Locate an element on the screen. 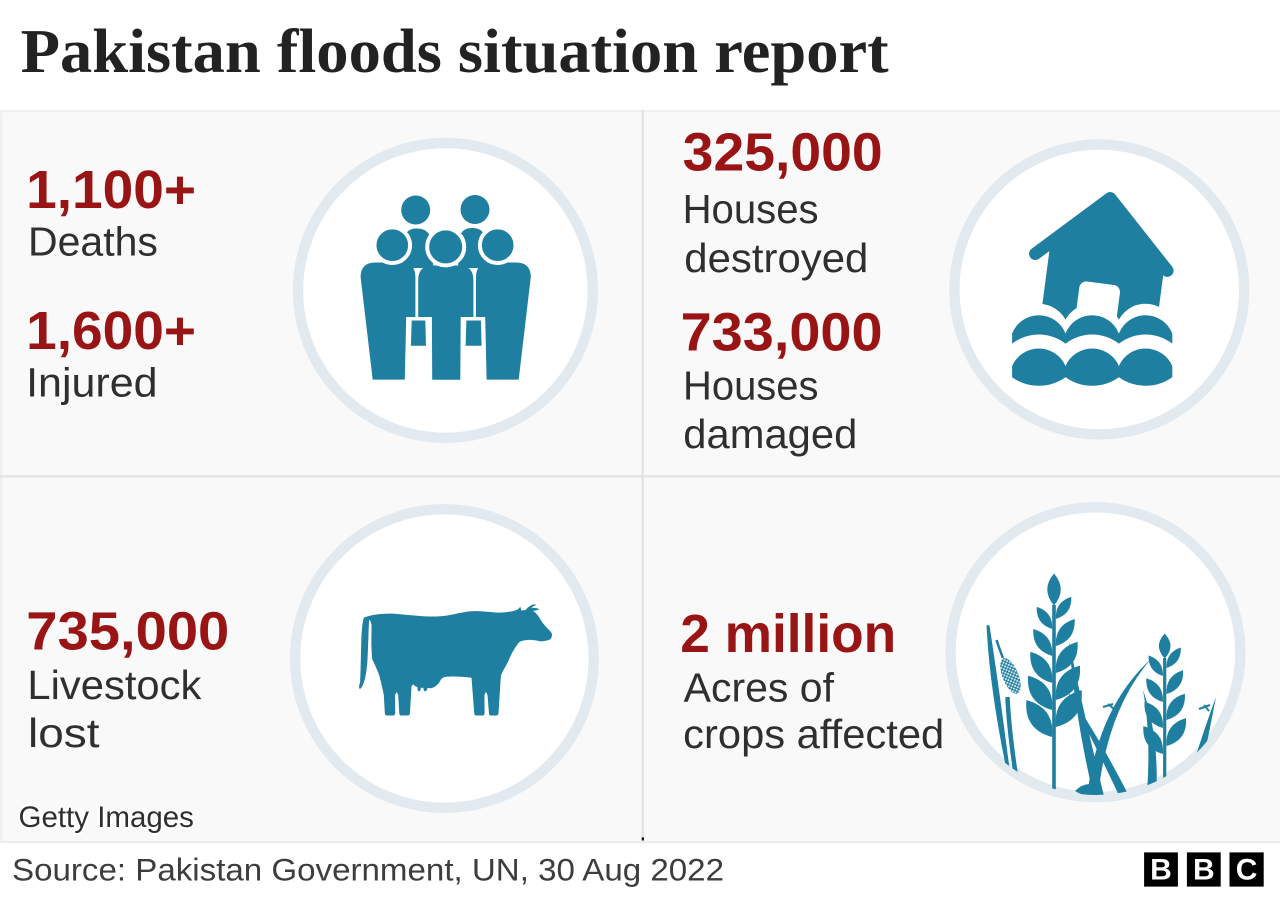 This screenshot has width=1280, height=900. svg-text: 733,000 is located at coordinates (782, 332).